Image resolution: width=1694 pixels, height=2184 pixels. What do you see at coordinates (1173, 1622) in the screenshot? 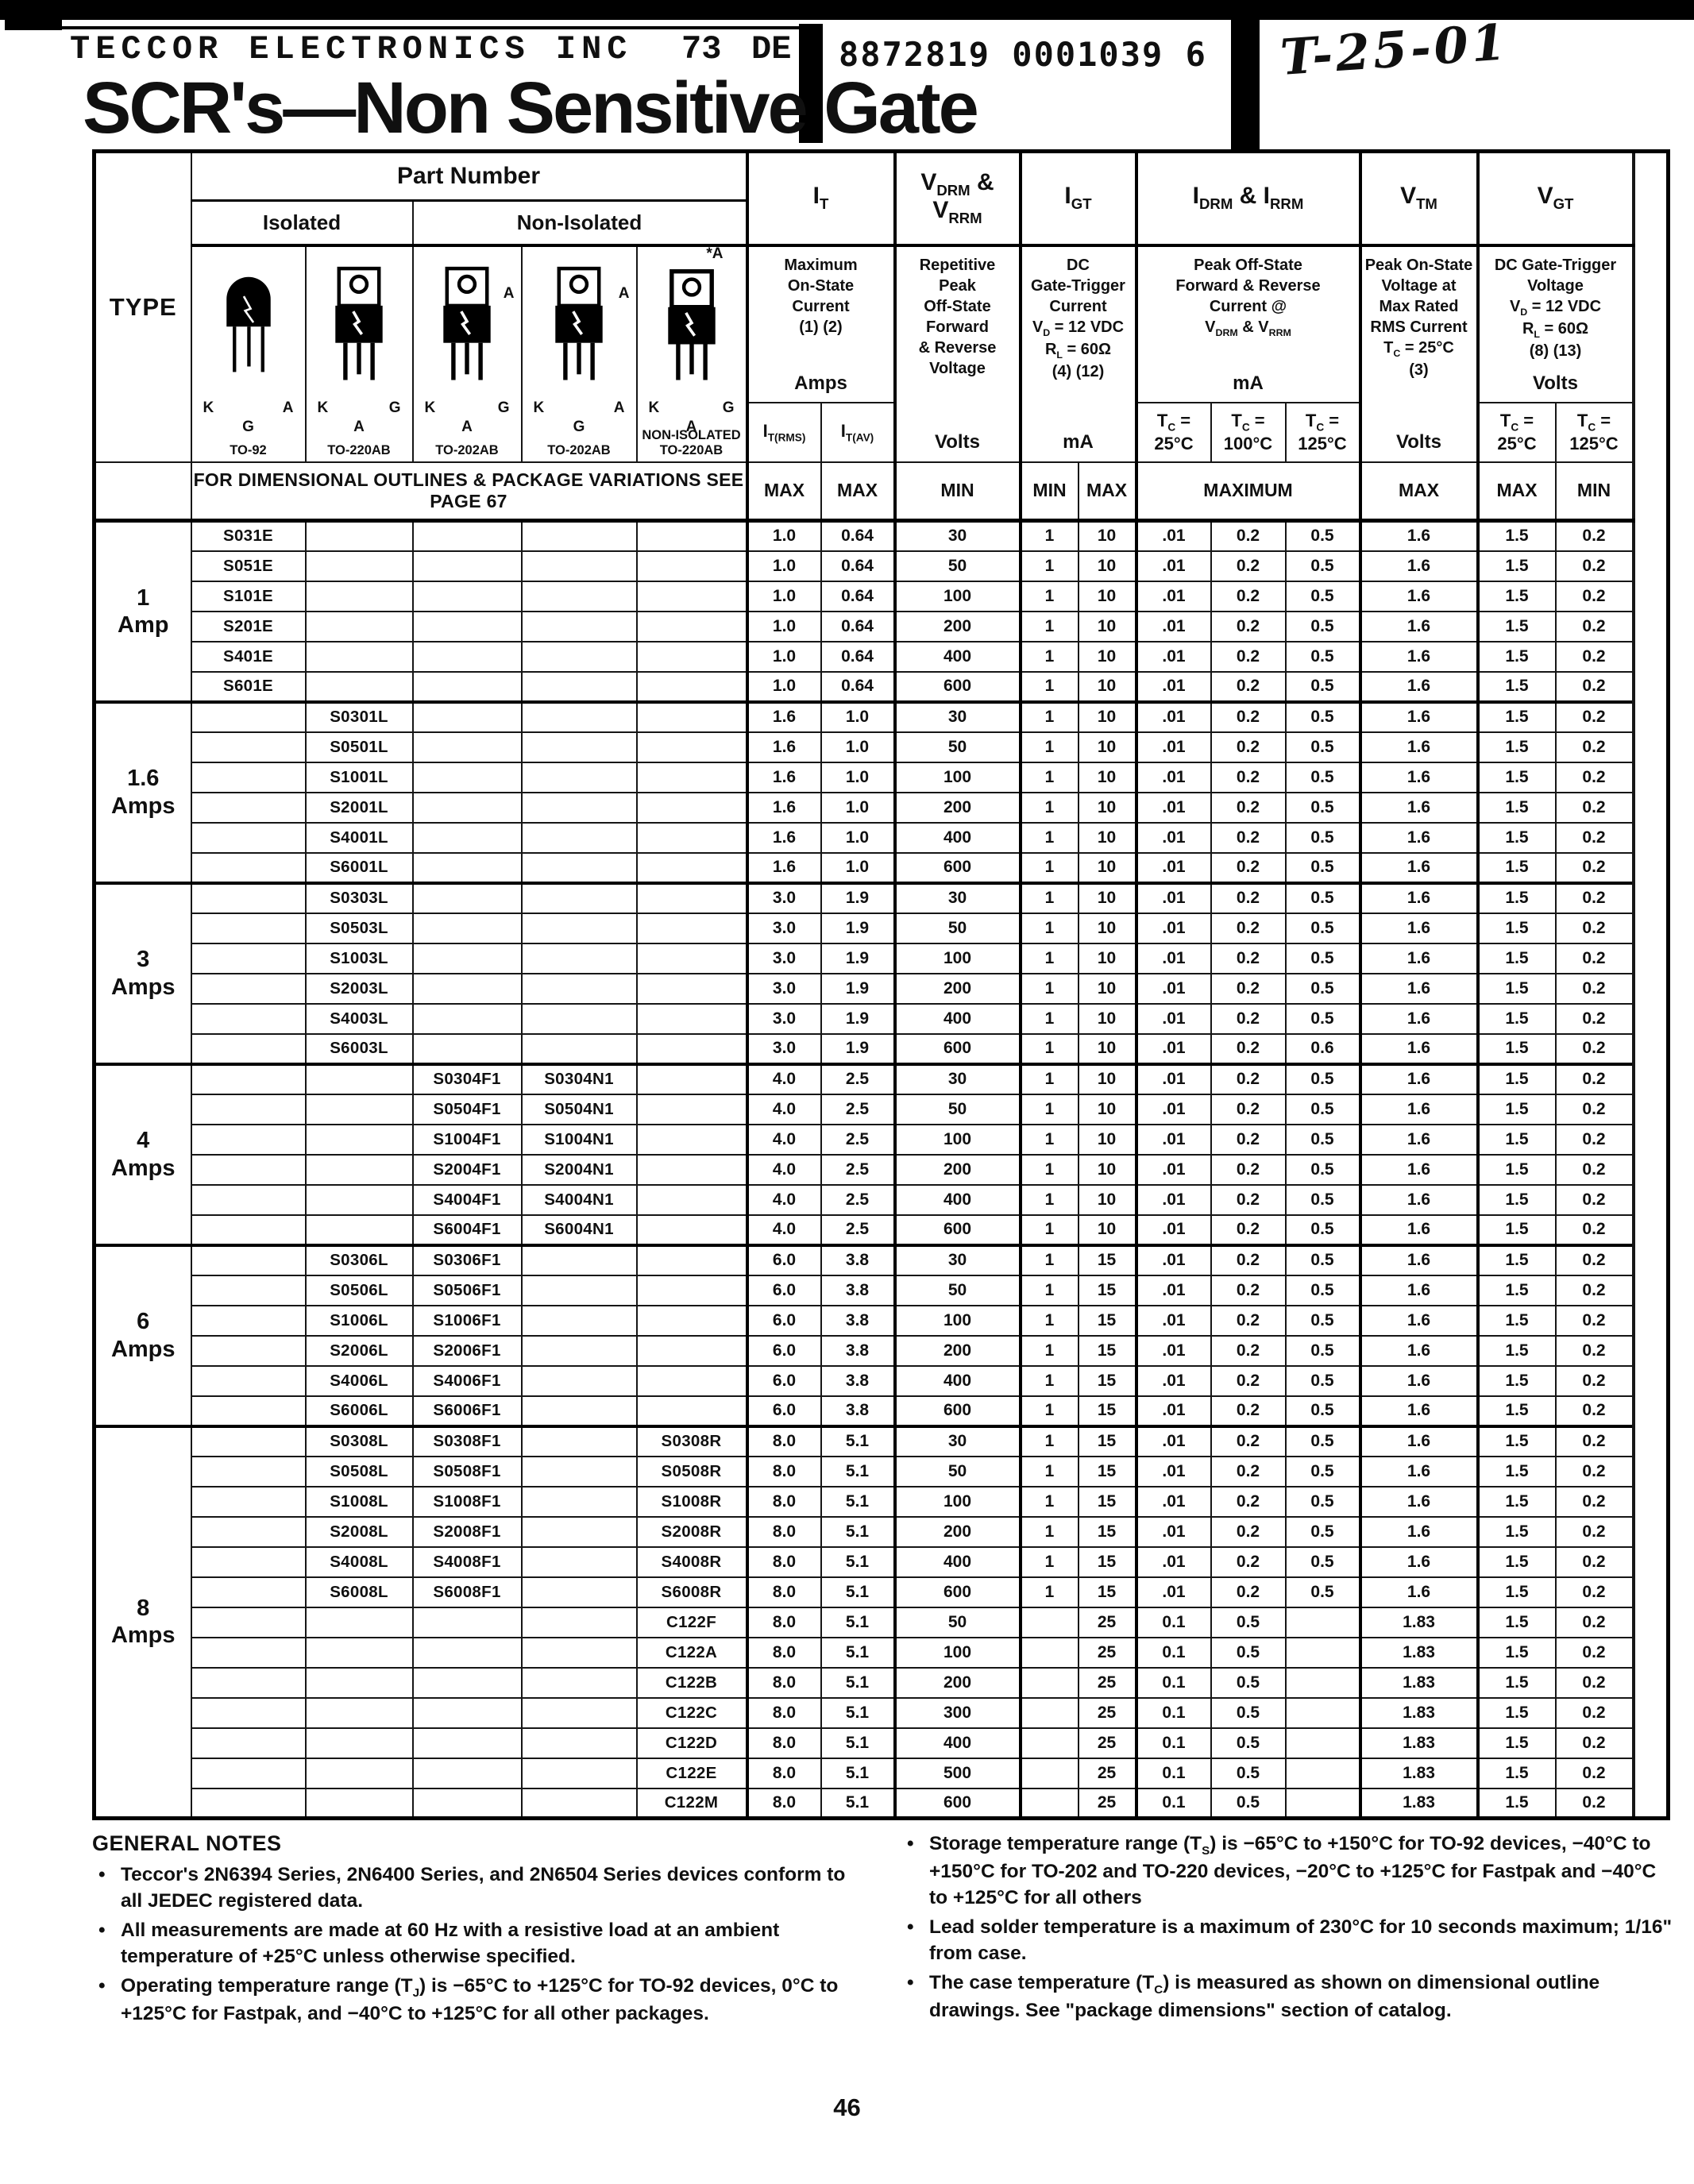
I see `value-cell: 0.1` at bounding box center [1173, 1622].